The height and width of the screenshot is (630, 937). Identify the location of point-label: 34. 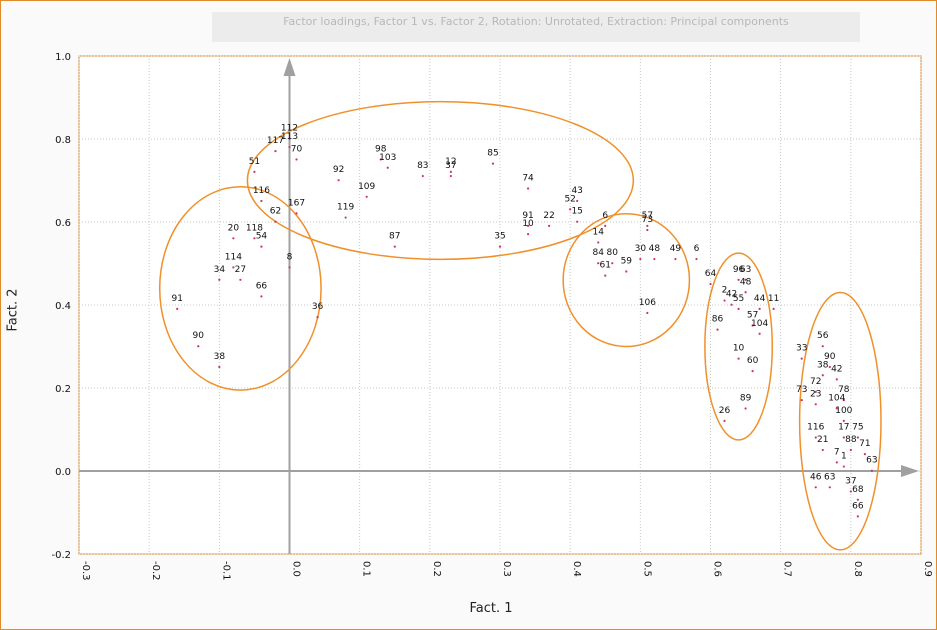
(220, 270).